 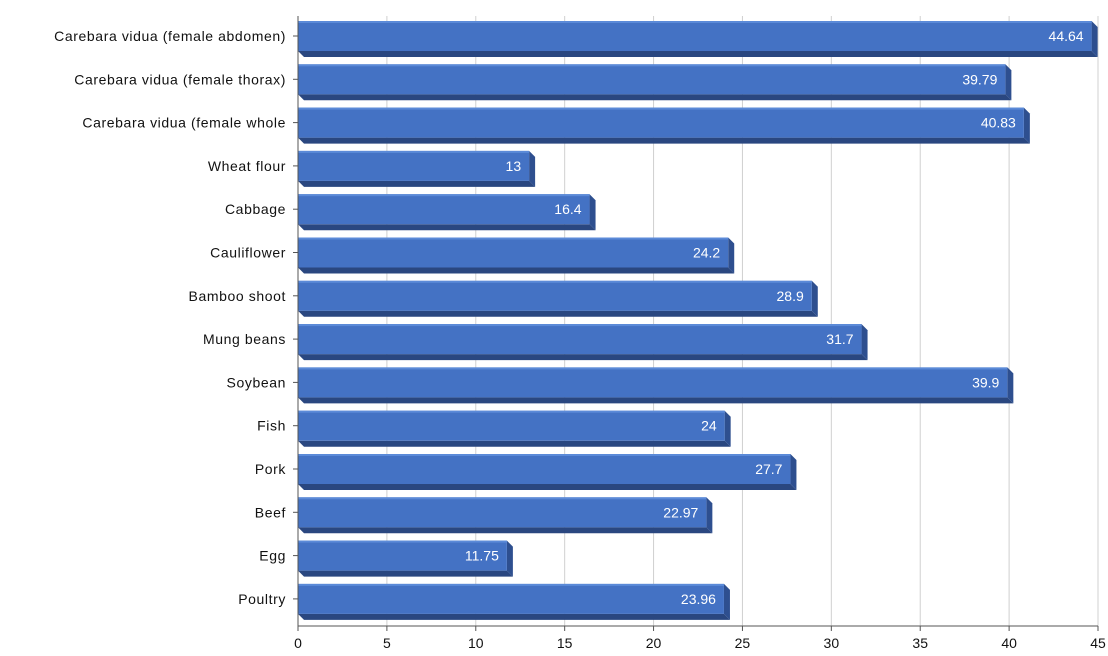 What do you see at coordinates (709, 426) in the screenshot?
I see `data-label: 24` at bounding box center [709, 426].